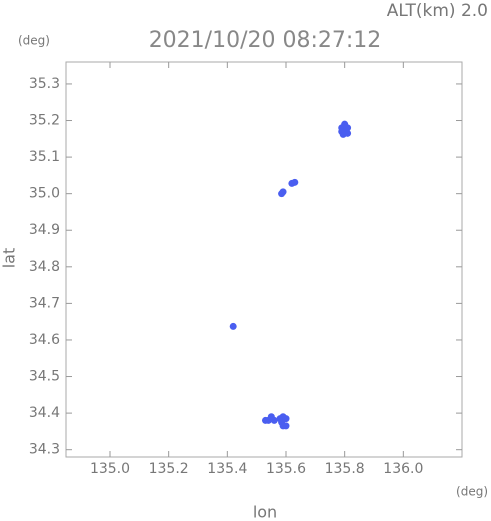  I want to click on y-tick-label: 35.2, so click(44, 121).